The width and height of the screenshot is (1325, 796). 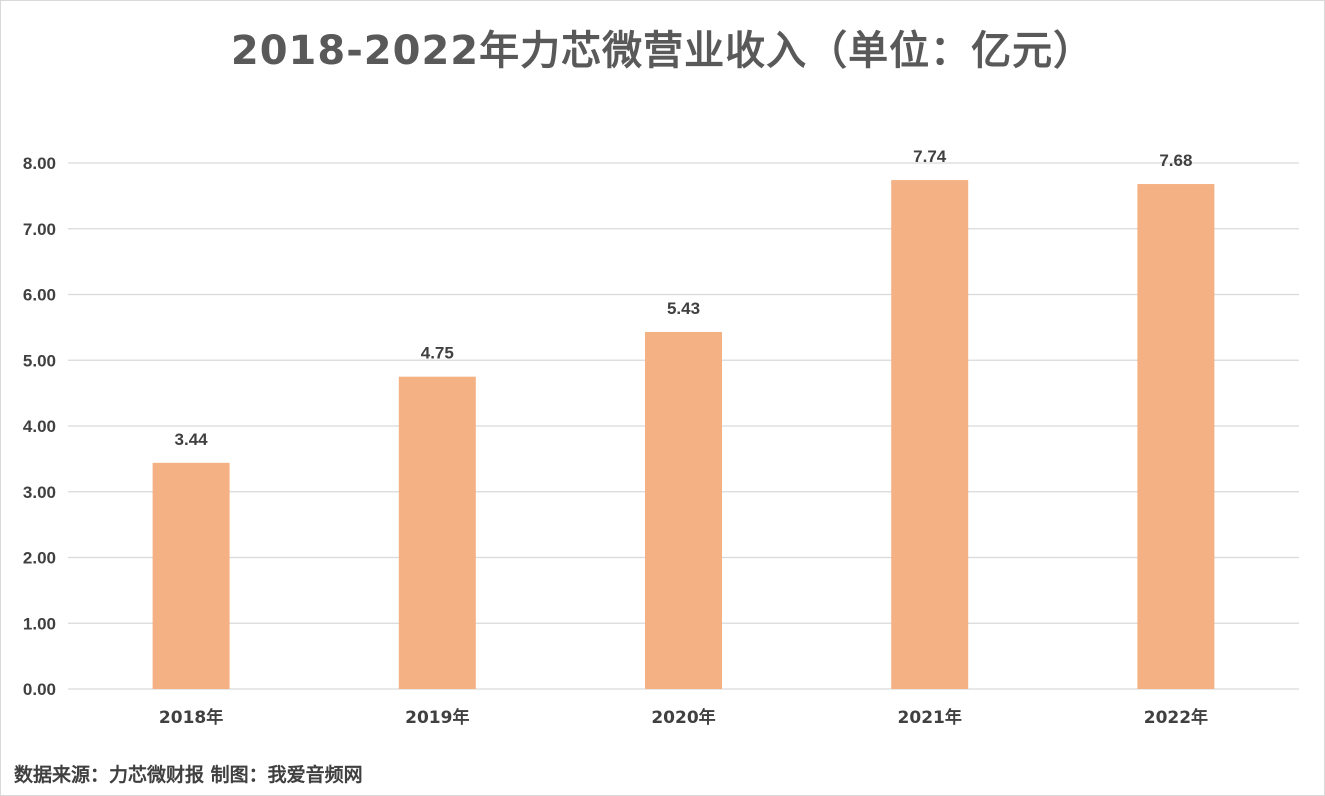 I want to click on x-tick-label: 2020年, so click(x=683, y=717).